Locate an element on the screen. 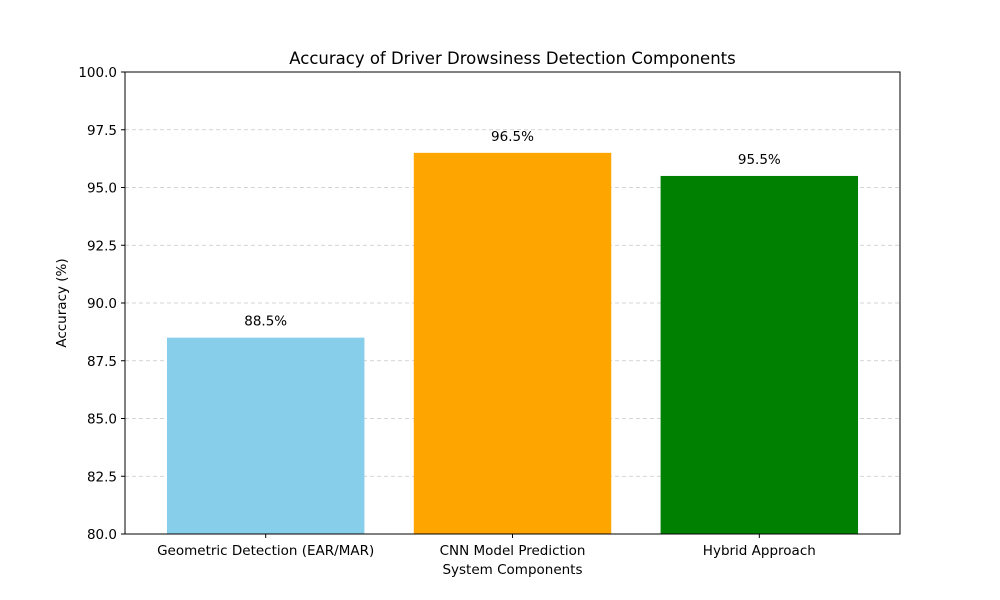 The width and height of the screenshot is (1000, 600). bar-value-label: 96.5% is located at coordinates (512, 137).